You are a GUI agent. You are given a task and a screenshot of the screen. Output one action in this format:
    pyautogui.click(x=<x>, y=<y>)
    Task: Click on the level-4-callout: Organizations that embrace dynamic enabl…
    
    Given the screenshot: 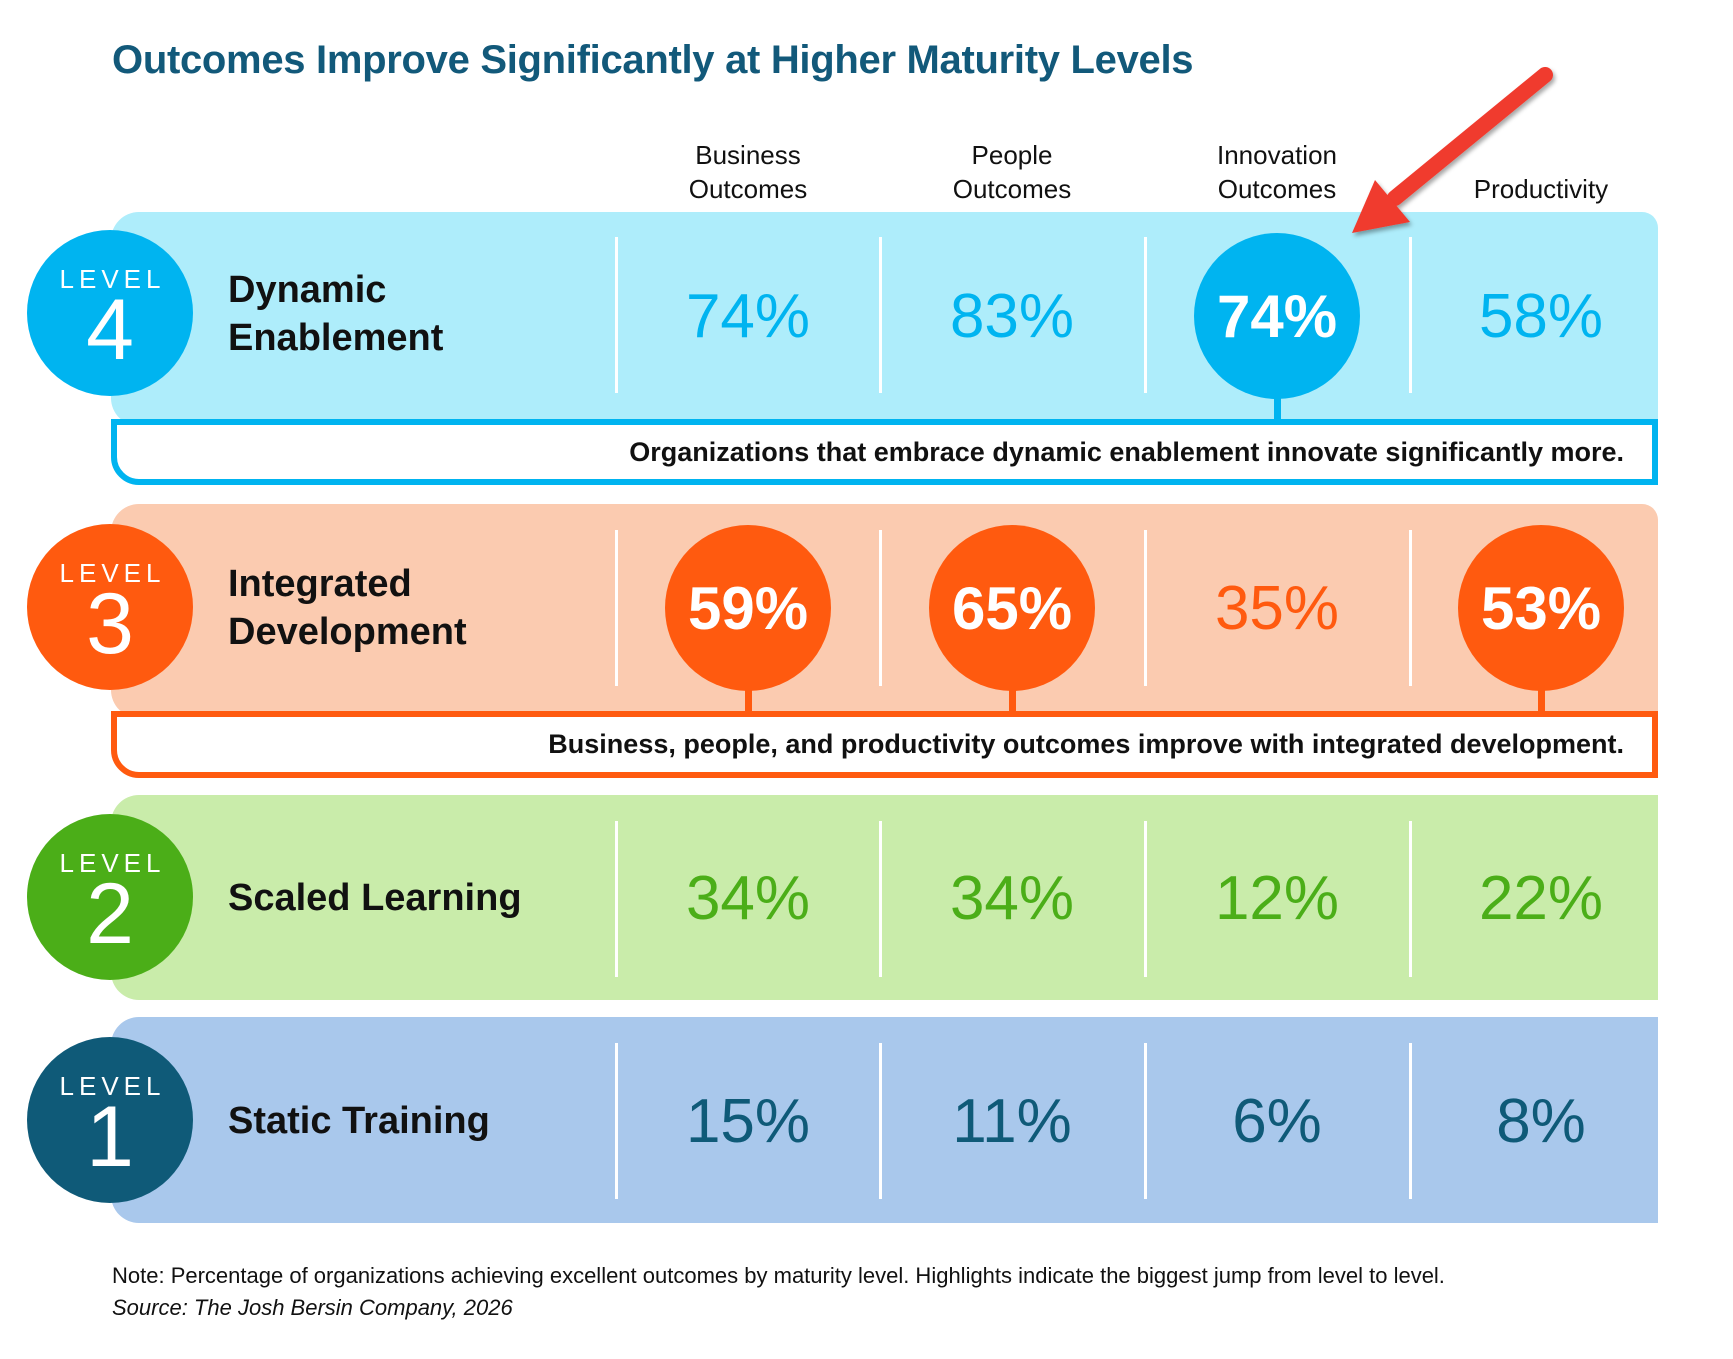 What is the action you would take?
    pyautogui.click(x=884, y=452)
    